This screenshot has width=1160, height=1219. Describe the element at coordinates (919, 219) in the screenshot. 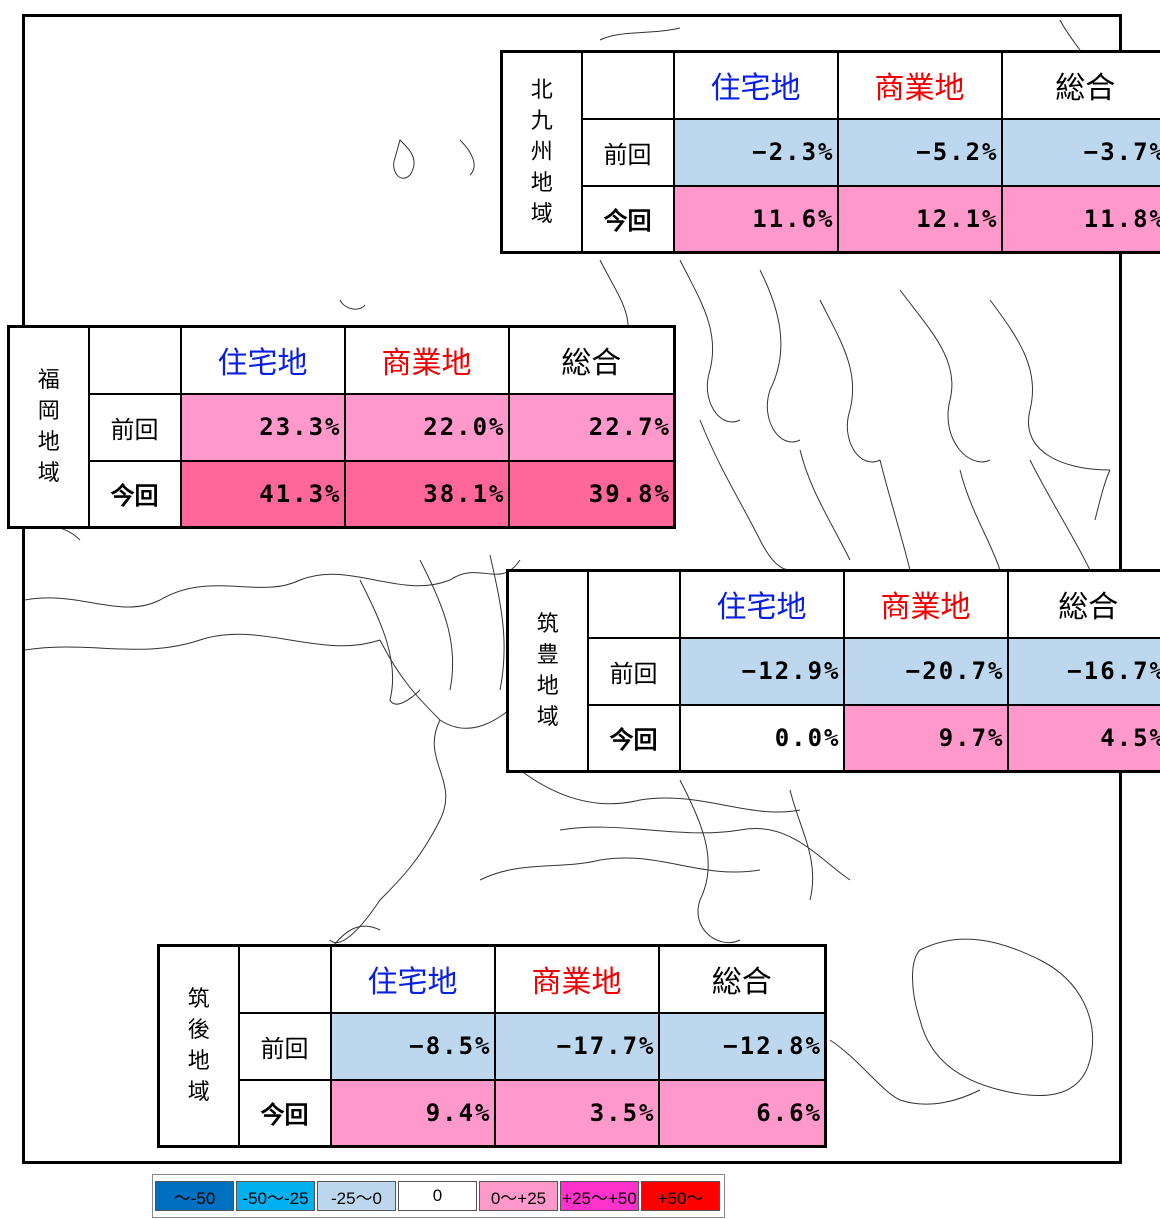

I see `kitakyushu-current-commercial: 12.1%` at that location.